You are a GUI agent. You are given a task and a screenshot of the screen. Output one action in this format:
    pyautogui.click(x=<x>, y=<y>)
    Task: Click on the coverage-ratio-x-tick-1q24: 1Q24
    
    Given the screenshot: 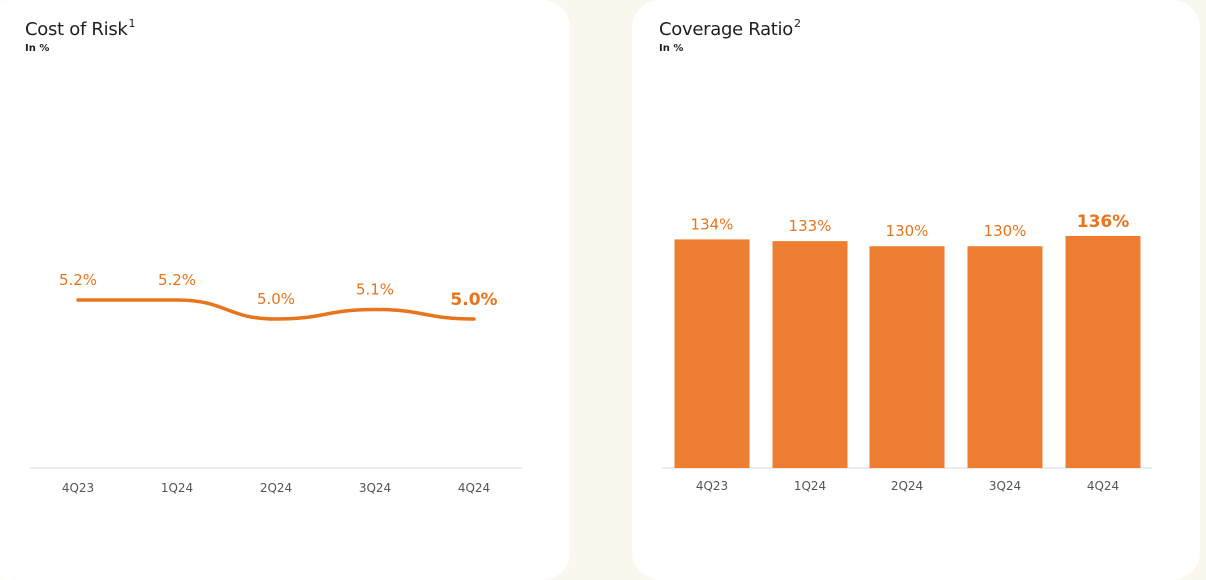 What is the action you would take?
    pyautogui.click(x=810, y=486)
    